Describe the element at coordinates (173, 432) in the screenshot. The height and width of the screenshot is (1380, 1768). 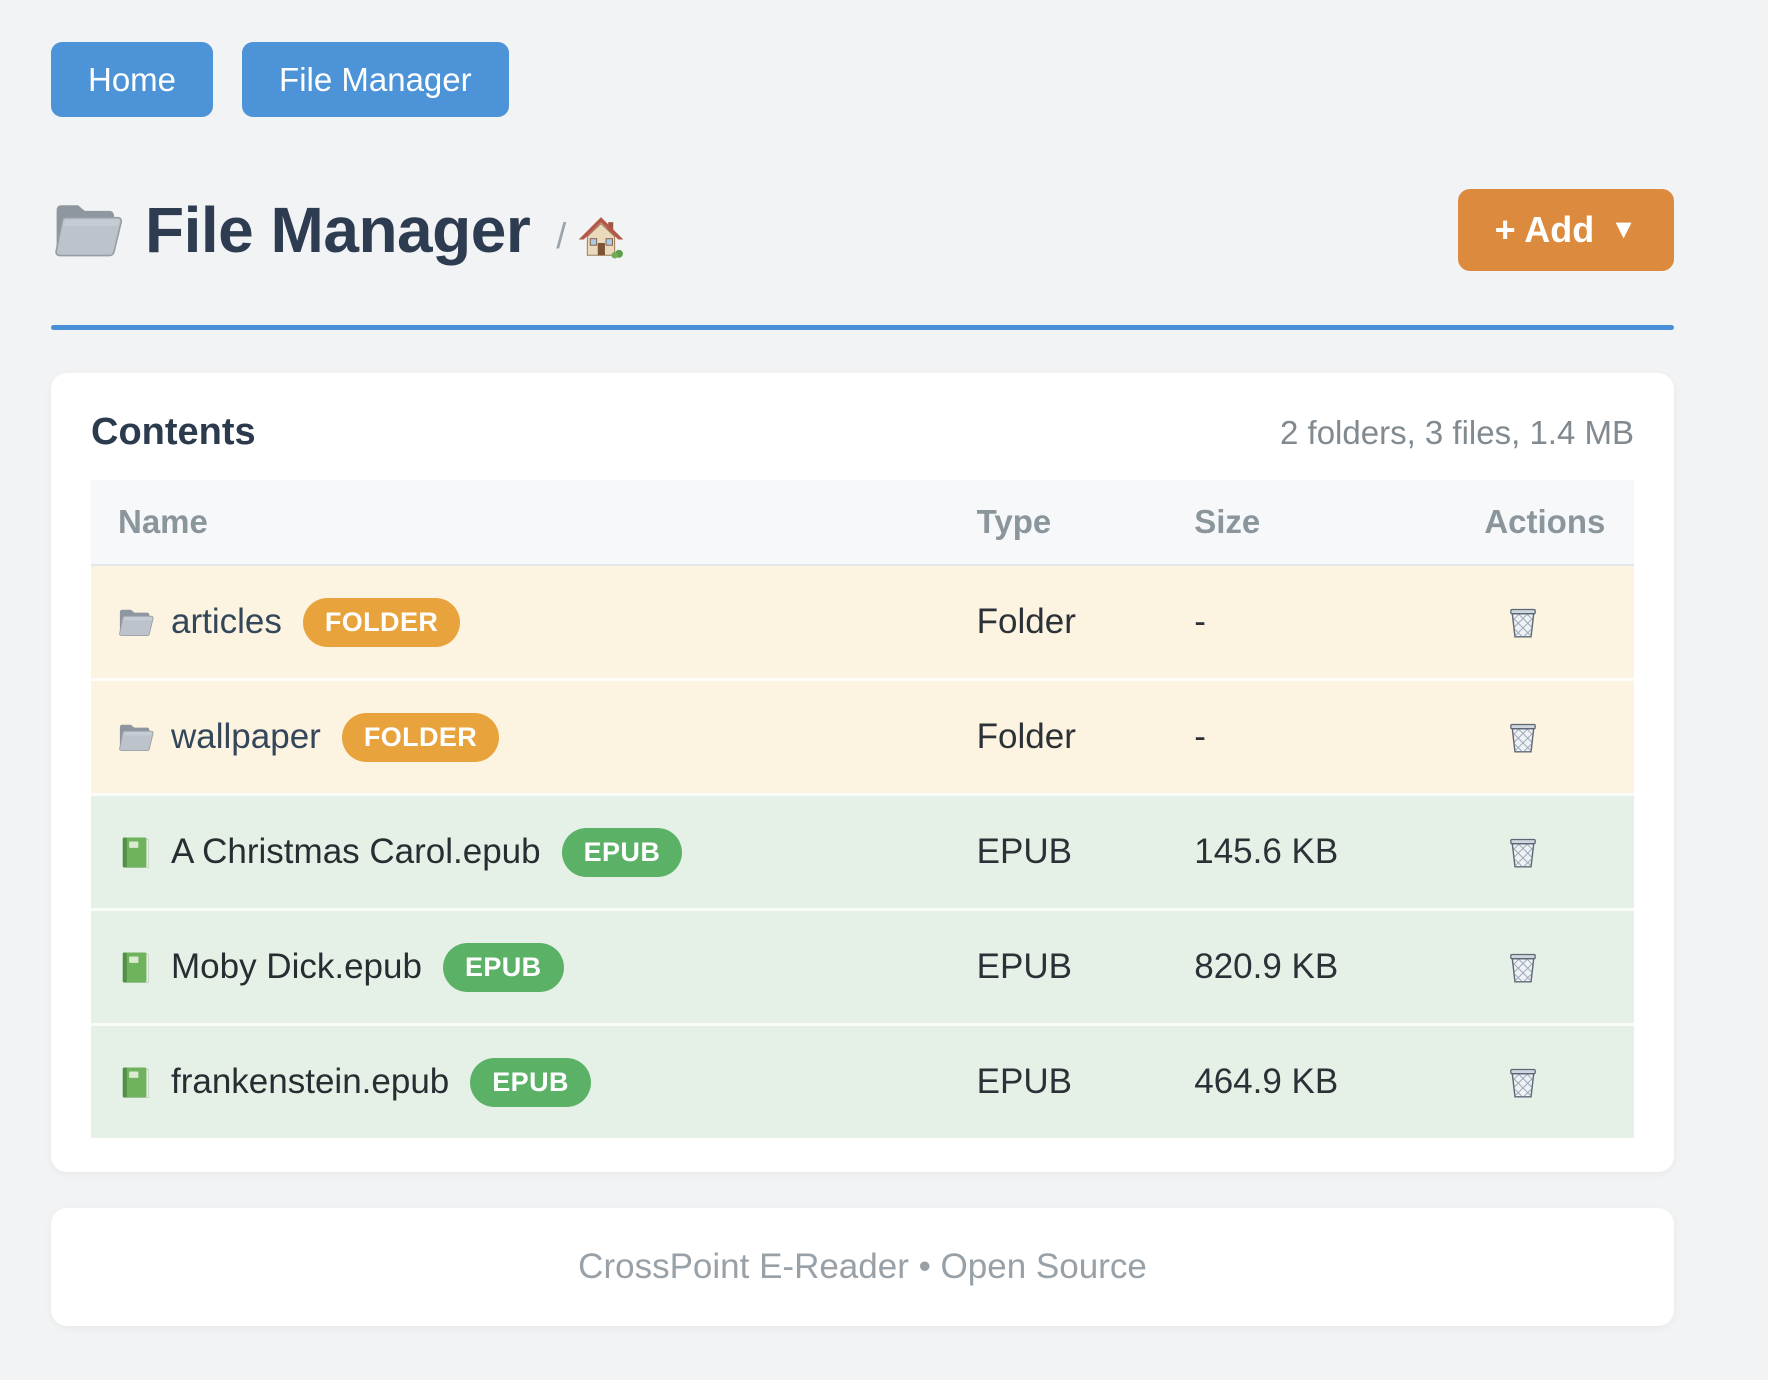
I see `contents-title: Contents` at that location.